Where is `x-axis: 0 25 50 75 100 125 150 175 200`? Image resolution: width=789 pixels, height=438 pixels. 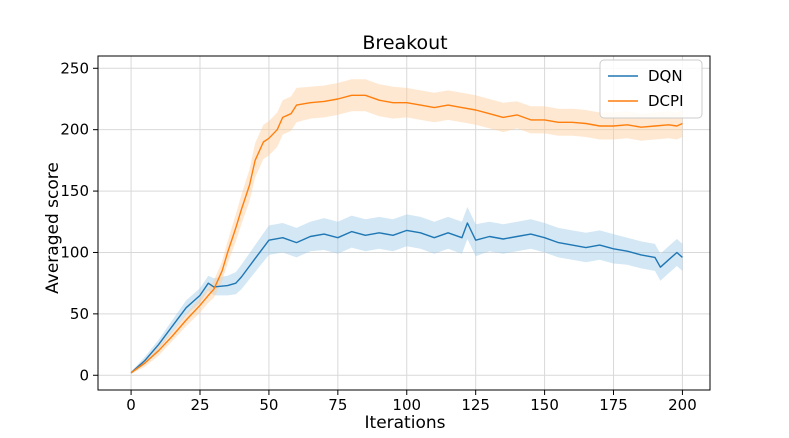 x-axis: 0 25 50 75 100 125 150 175 200 is located at coordinates (411, 402).